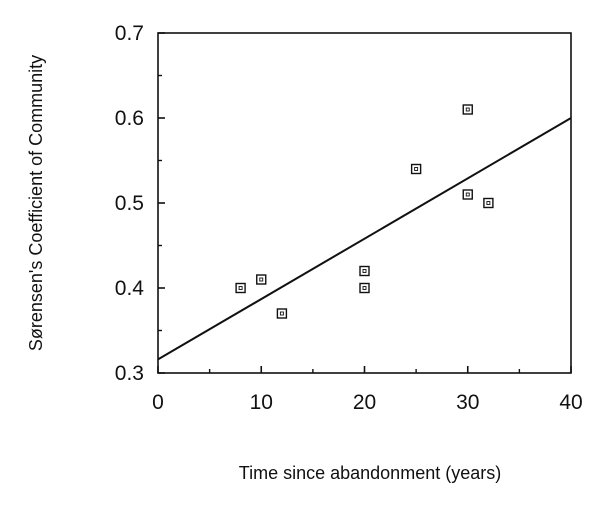 The height and width of the screenshot is (511, 603). Describe the element at coordinates (129, 118) in the screenshot. I see `y-tick-label: 0.6` at that location.